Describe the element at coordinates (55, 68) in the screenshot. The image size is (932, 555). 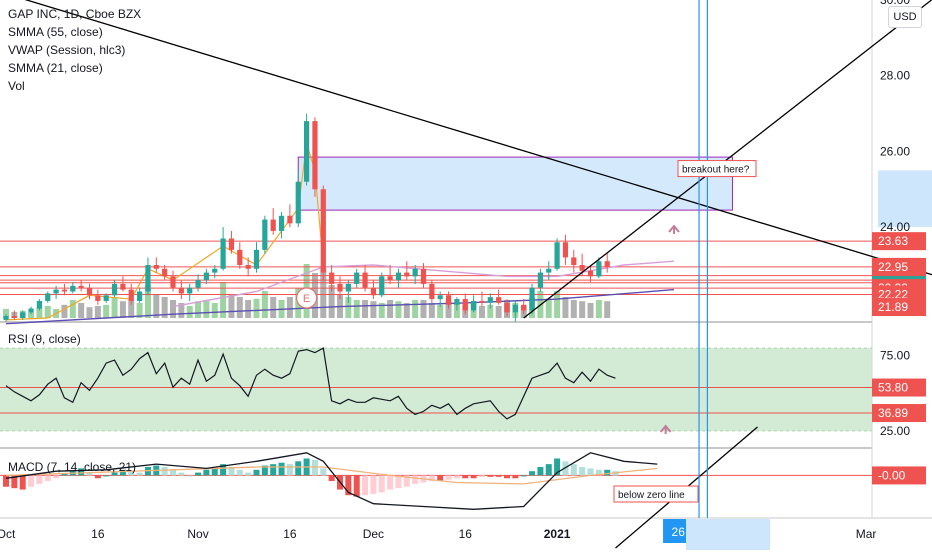
I see `legend-smma21: SMMA (21, close)` at that location.